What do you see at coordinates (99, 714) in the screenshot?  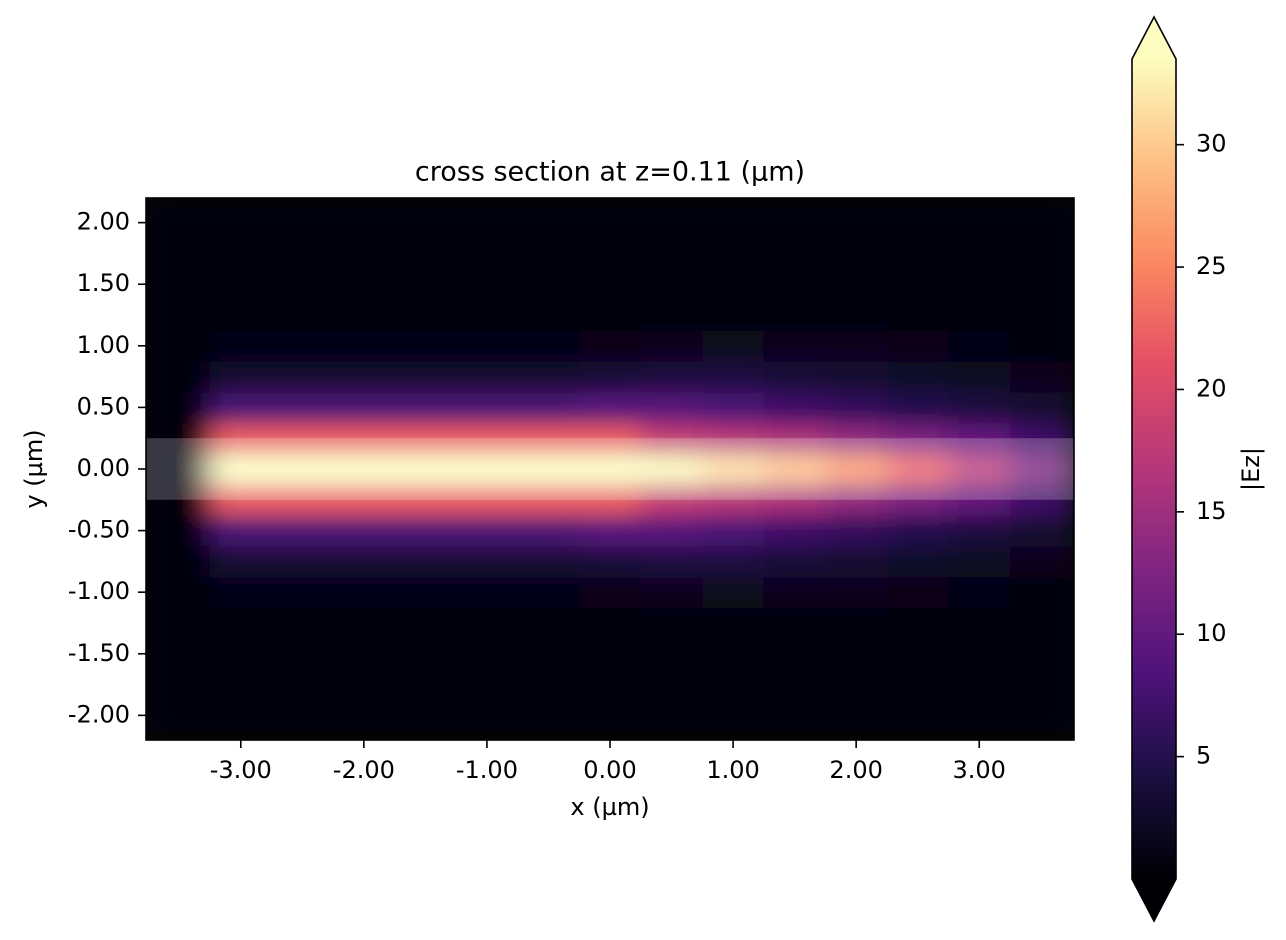 I see `y-tick-label: -2.00` at bounding box center [99, 714].